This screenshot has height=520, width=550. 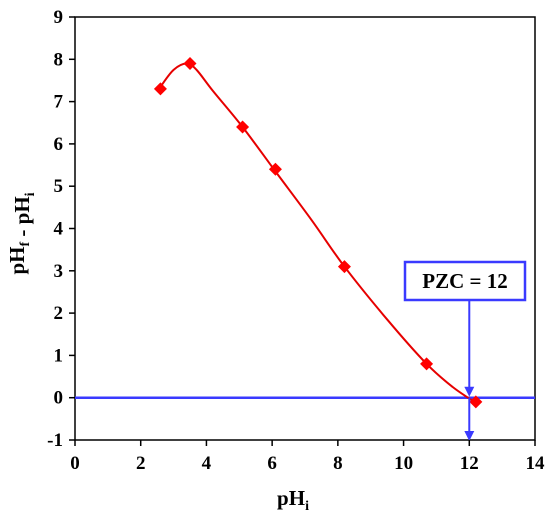 I want to click on x-tick-label: 10, so click(x=403, y=463).